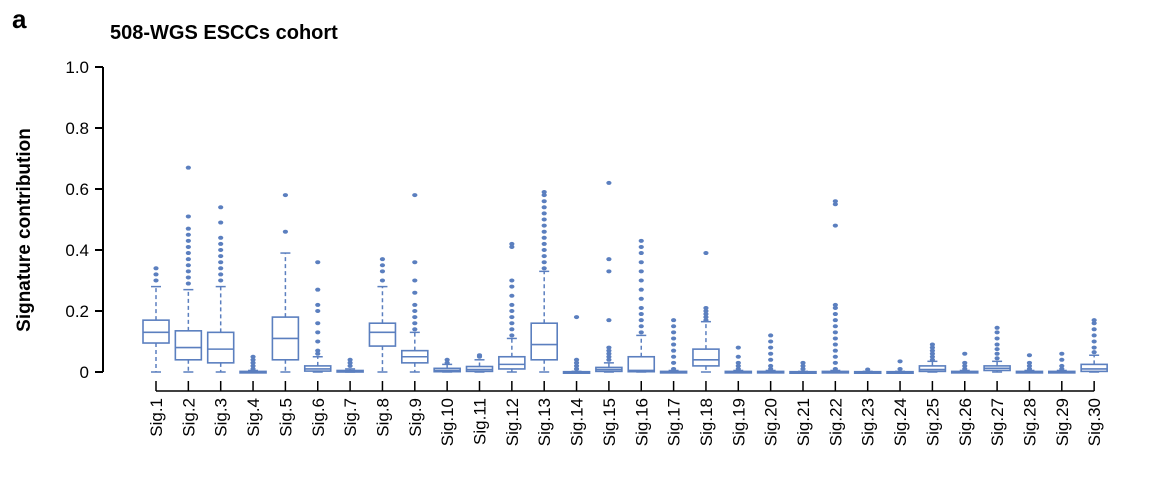 The image size is (1150, 478). Describe the element at coordinates (253, 417) in the screenshot. I see `x-tick-label: Sig.4` at that location.